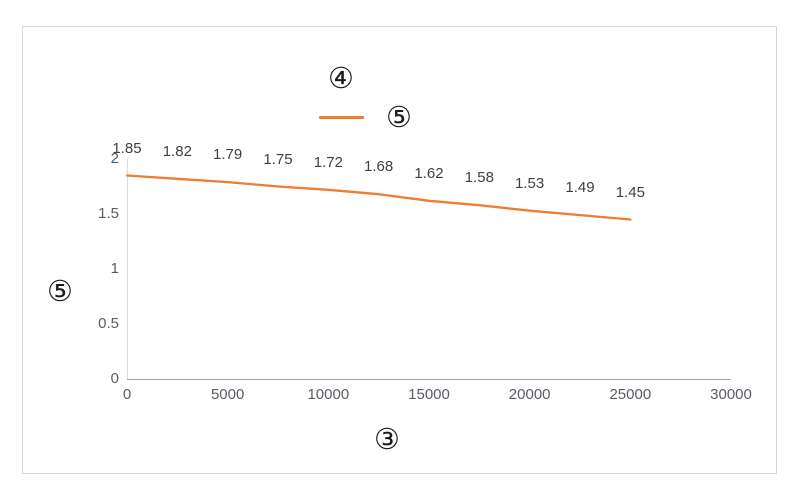  I want to click on data-label: 1.45, so click(630, 192).